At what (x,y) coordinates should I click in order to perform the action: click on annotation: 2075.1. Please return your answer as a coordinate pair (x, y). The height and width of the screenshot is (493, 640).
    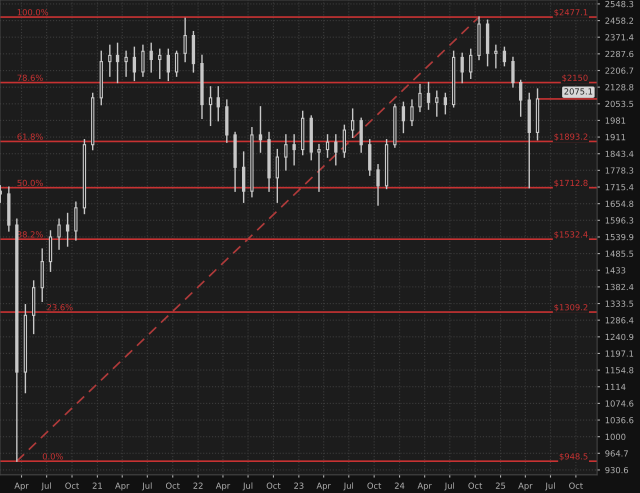
    Looking at the image, I should click on (578, 91).